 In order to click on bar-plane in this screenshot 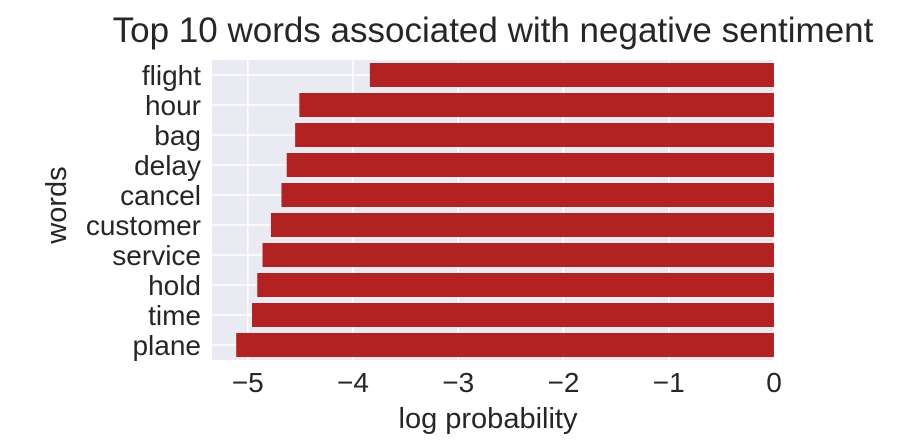, I will do `click(505, 345)`.